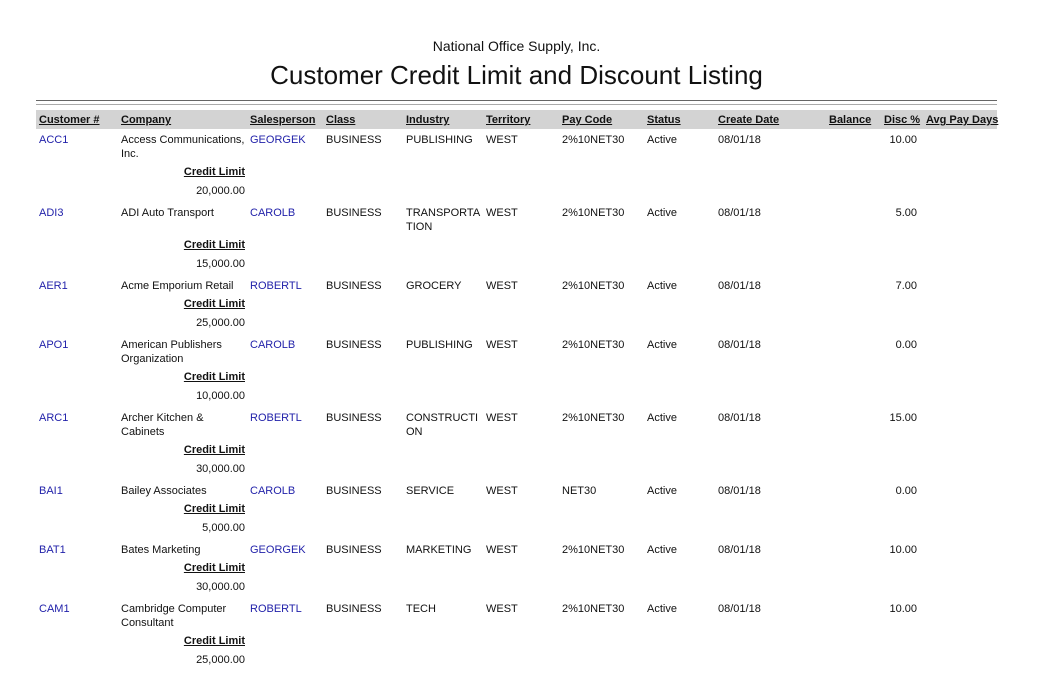 The width and height of the screenshot is (1039, 695). What do you see at coordinates (902, 120) in the screenshot?
I see `col-disc: Disc %` at bounding box center [902, 120].